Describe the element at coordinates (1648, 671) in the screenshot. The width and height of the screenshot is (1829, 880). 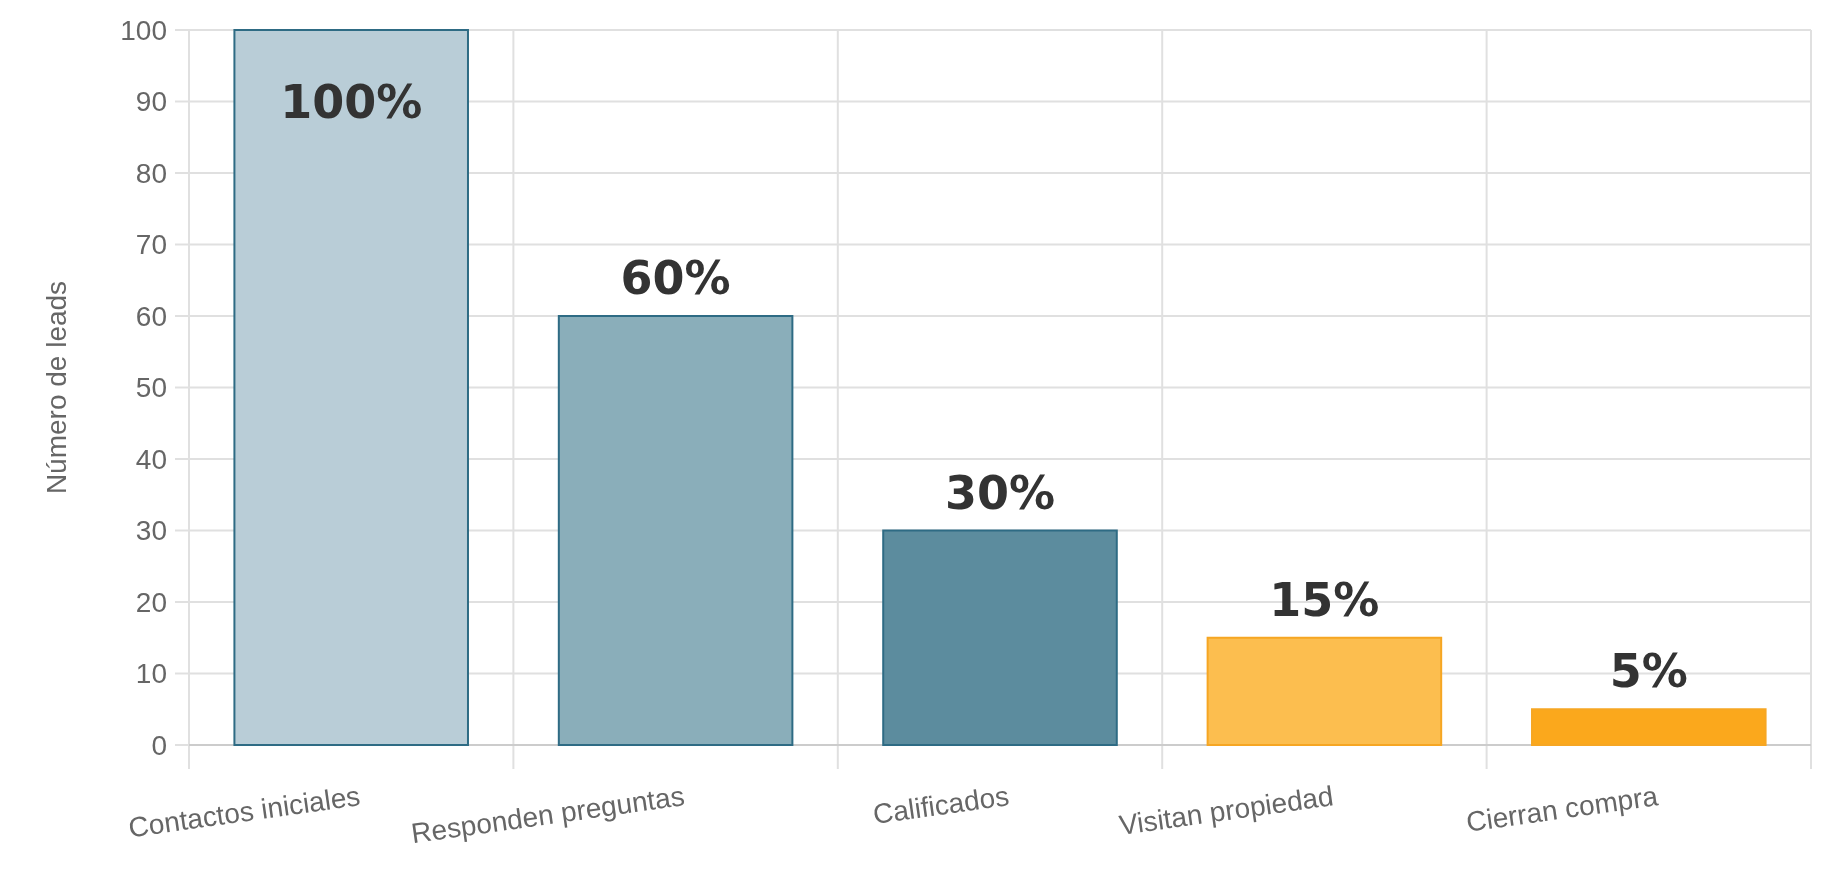
I see `data-label: 5%` at that location.